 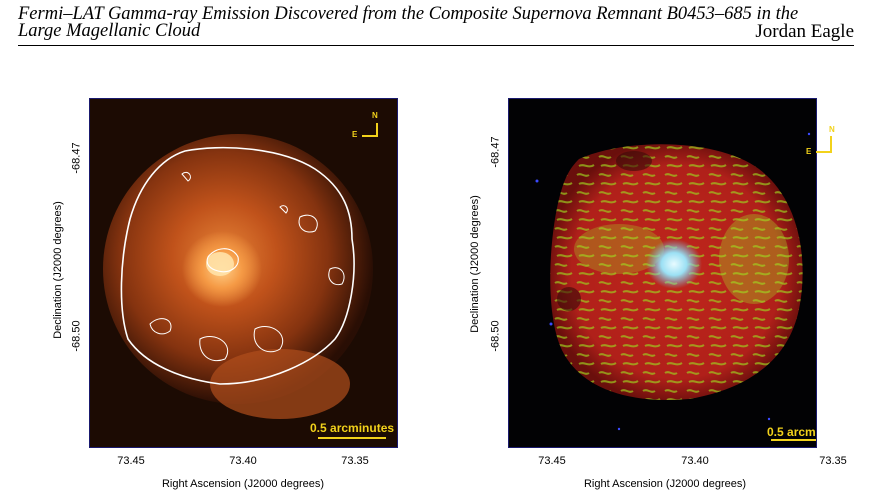 What do you see at coordinates (833, 461) in the screenshot?
I see `right-xtick-3: 73.35` at bounding box center [833, 461].